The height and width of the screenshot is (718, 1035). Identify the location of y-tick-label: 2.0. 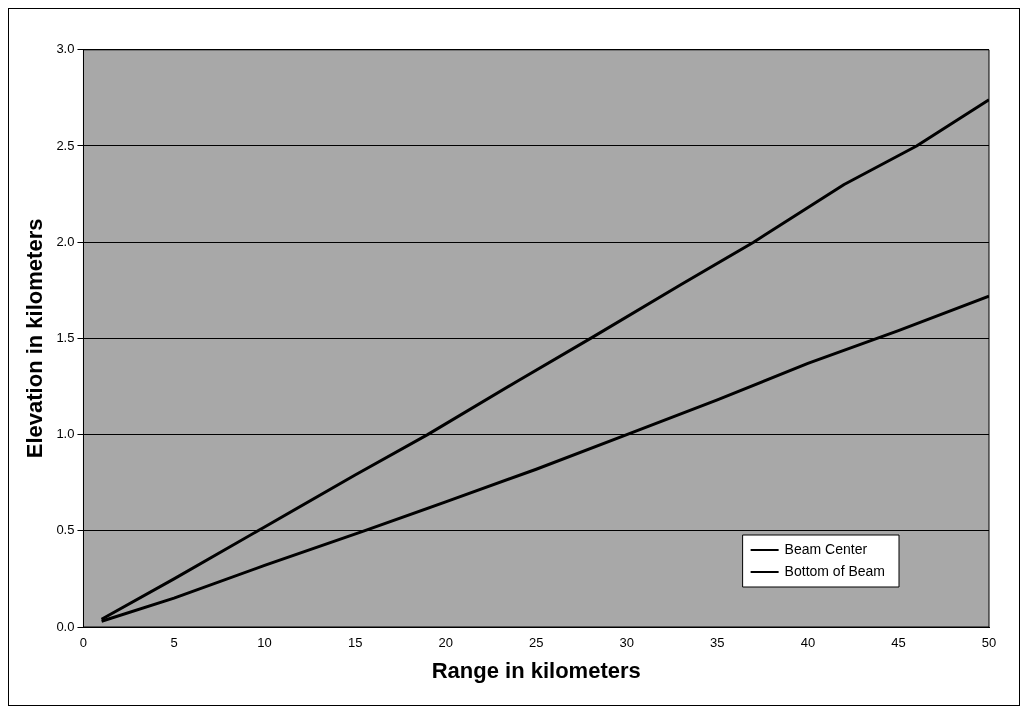
(65, 241).